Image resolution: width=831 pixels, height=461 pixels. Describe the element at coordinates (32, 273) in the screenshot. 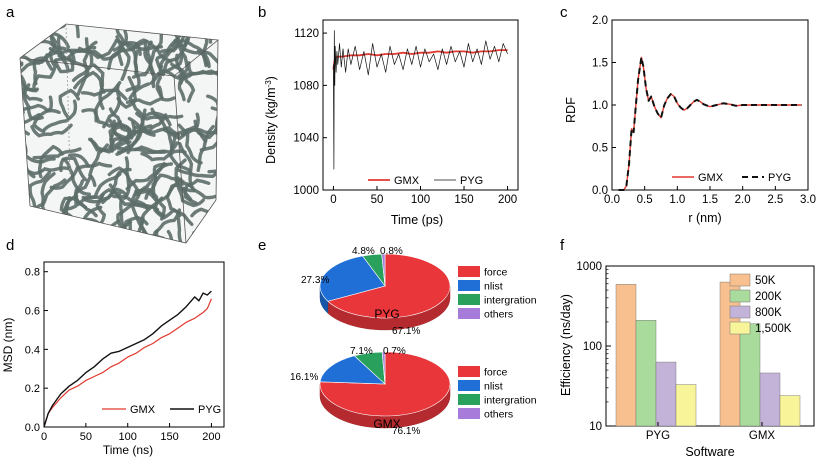

I see `y-tick-label: 0.8` at that location.